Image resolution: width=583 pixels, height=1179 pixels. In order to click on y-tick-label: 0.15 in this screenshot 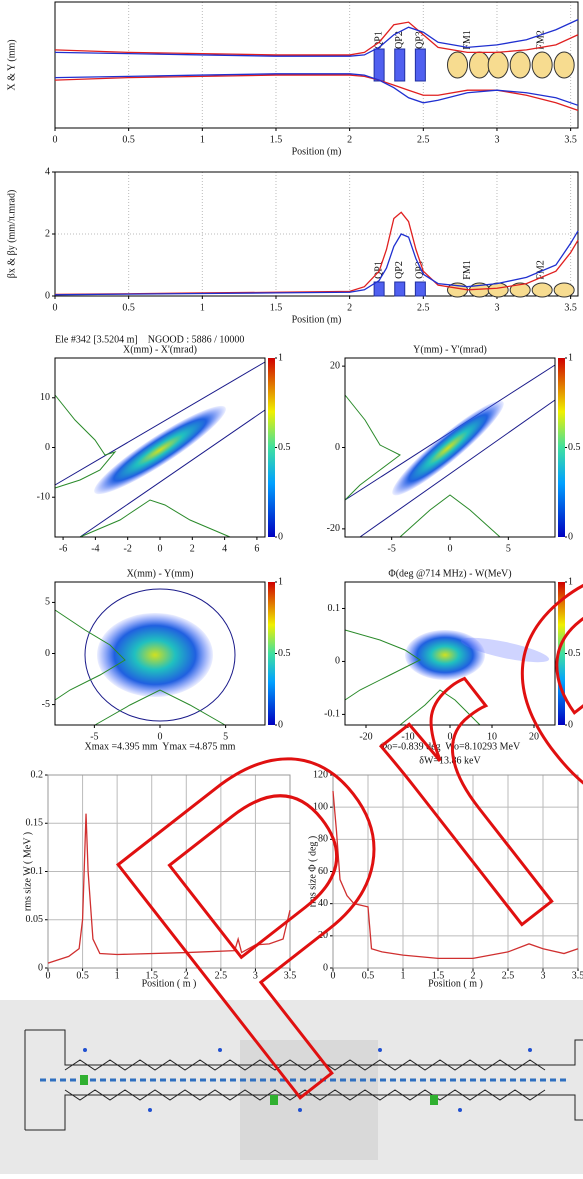, I will do `click(35, 823)`.